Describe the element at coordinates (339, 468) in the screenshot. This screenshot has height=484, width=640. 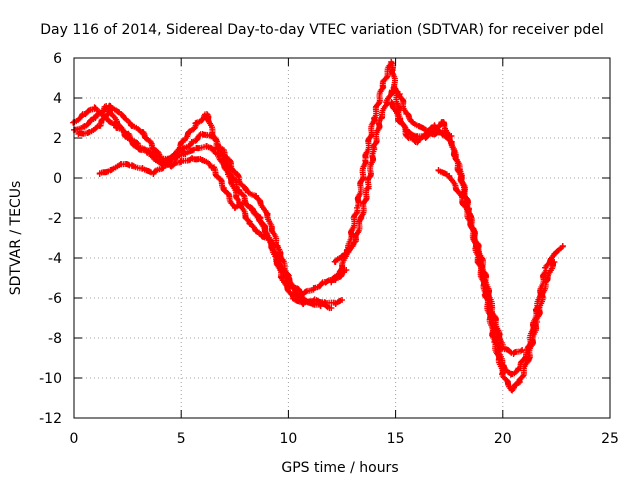
I see `x-axis-label: GPS time / hours` at that location.